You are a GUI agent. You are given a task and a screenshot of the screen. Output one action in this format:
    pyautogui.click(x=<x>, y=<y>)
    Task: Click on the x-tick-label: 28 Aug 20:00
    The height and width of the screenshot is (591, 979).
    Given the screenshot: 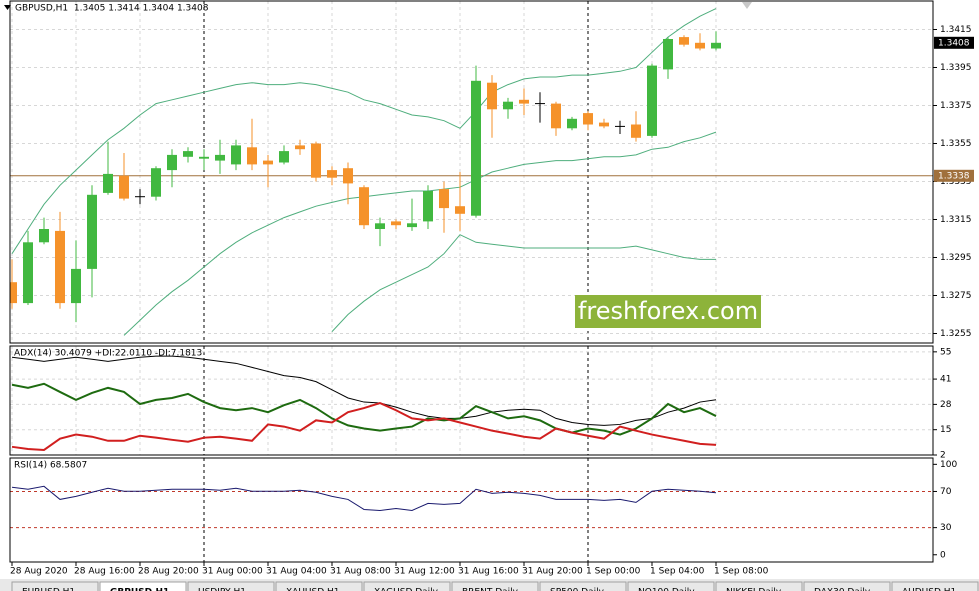 What is the action you would take?
    pyautogui.click(x=168, y=572)
    